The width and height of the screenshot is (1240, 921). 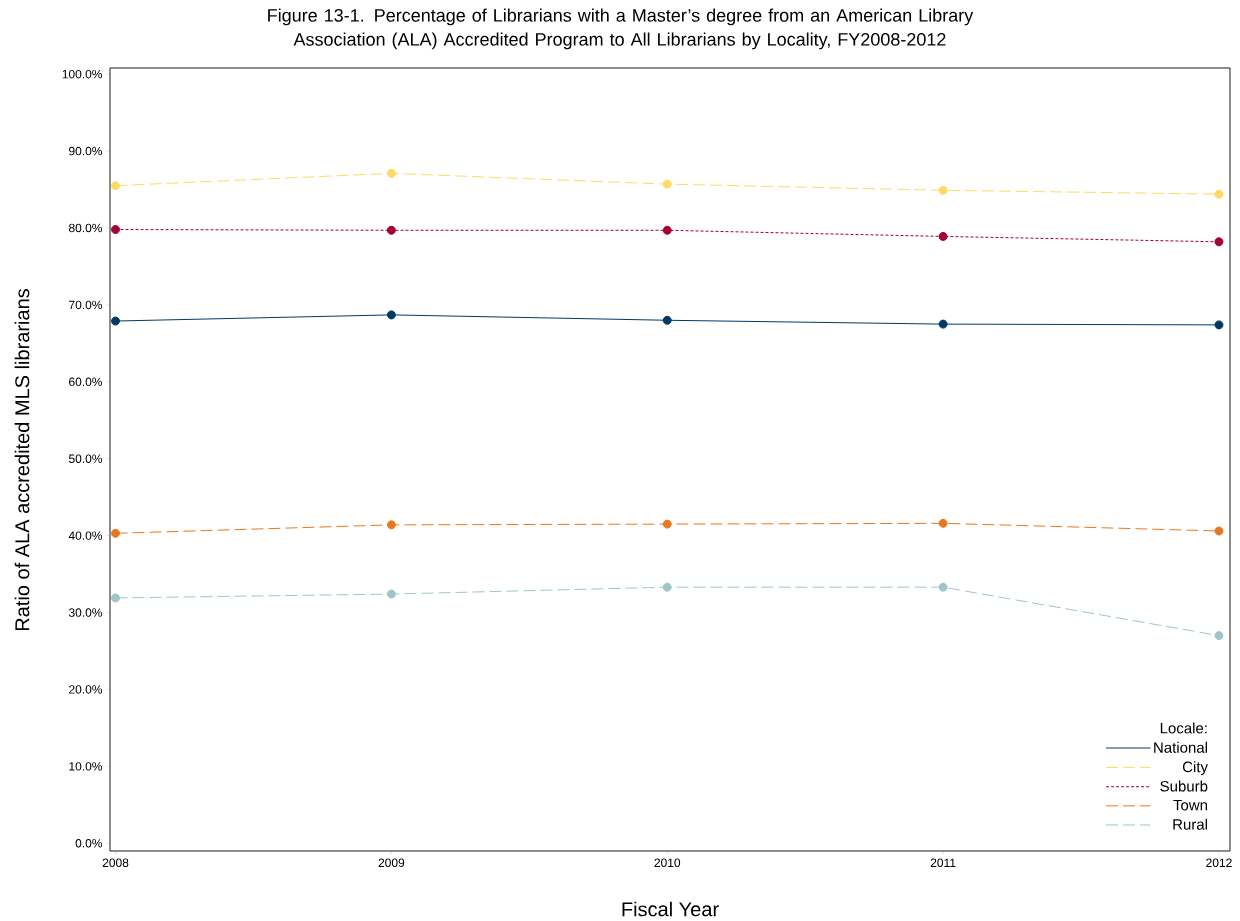 I want to click on y-tick-label: 10.0%, so click(x=86, y=766).